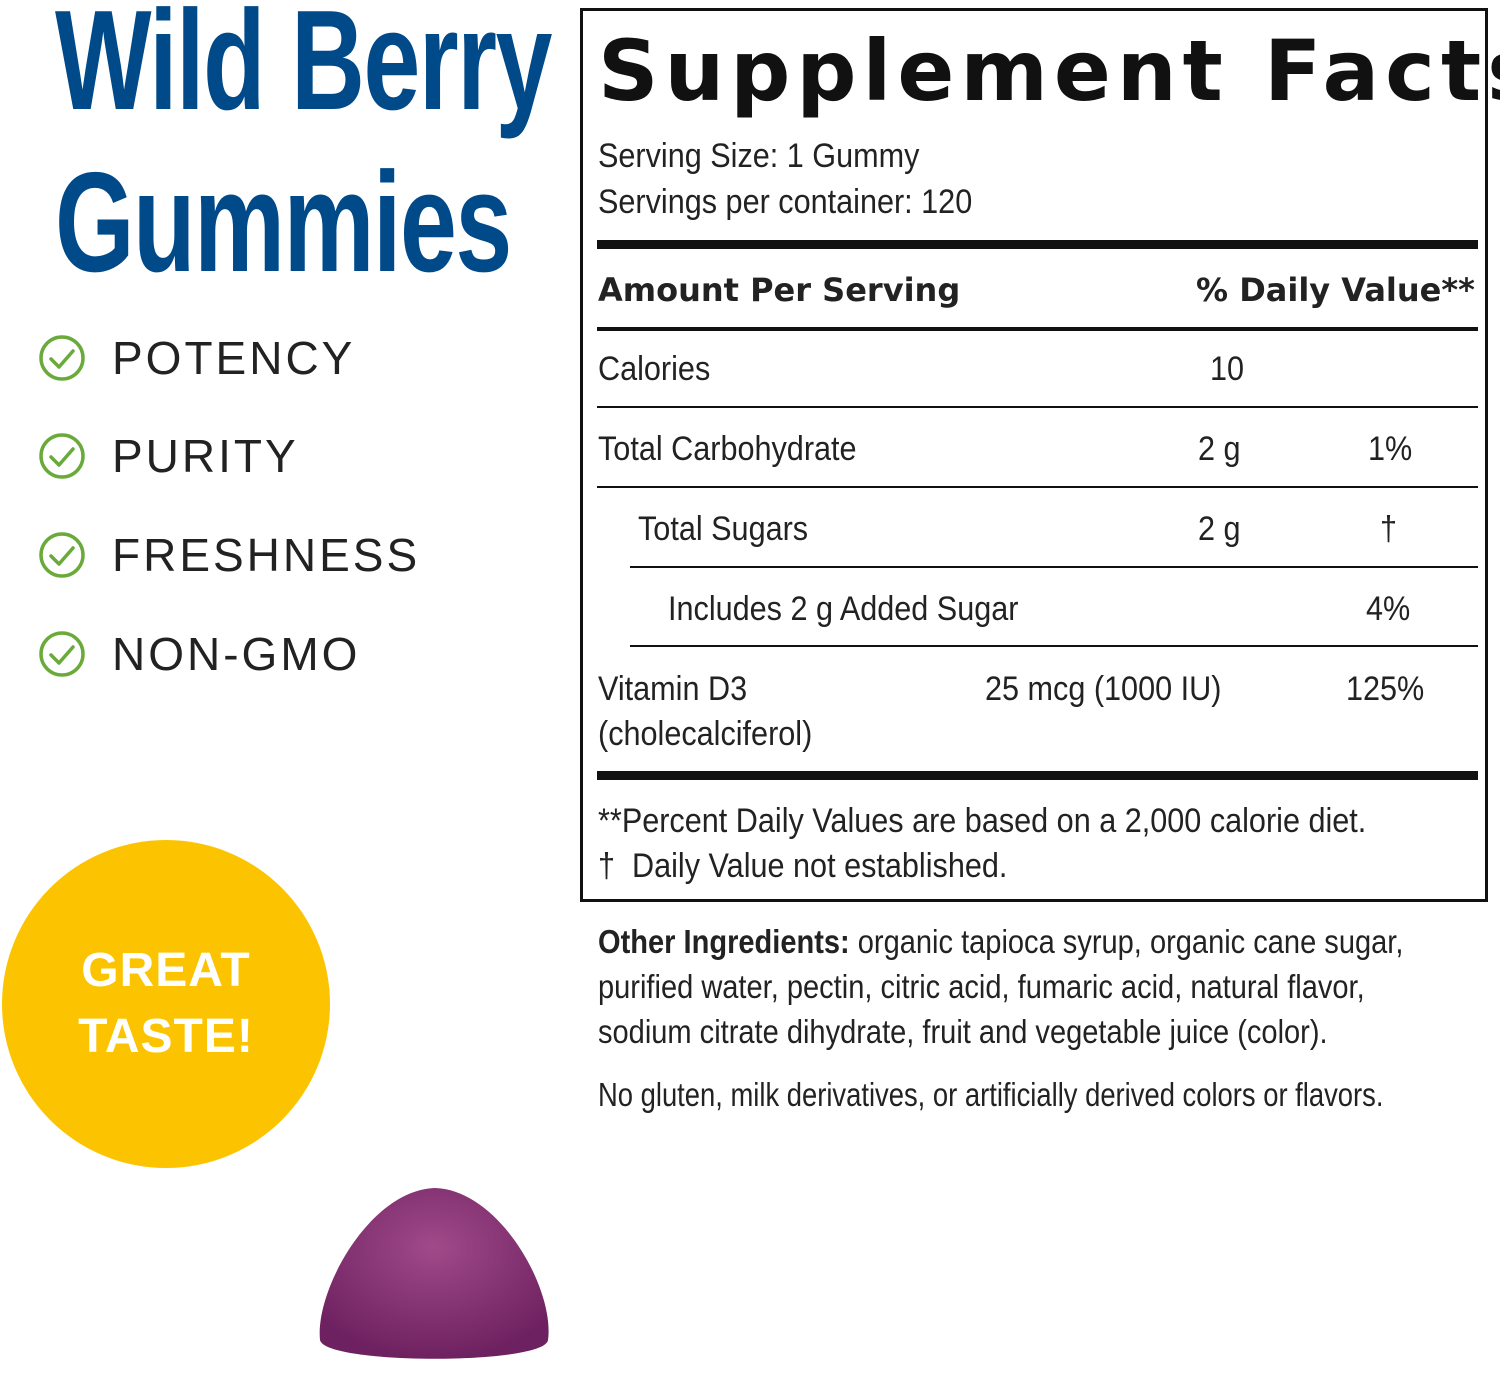 This screenshot has width=1500, height=1376. What do you see at coordinates (843, 609) in the screenshot?
I see `row-added-sugar-name: Includes 2 g Added Sugar` at bounding box center [843, 609].